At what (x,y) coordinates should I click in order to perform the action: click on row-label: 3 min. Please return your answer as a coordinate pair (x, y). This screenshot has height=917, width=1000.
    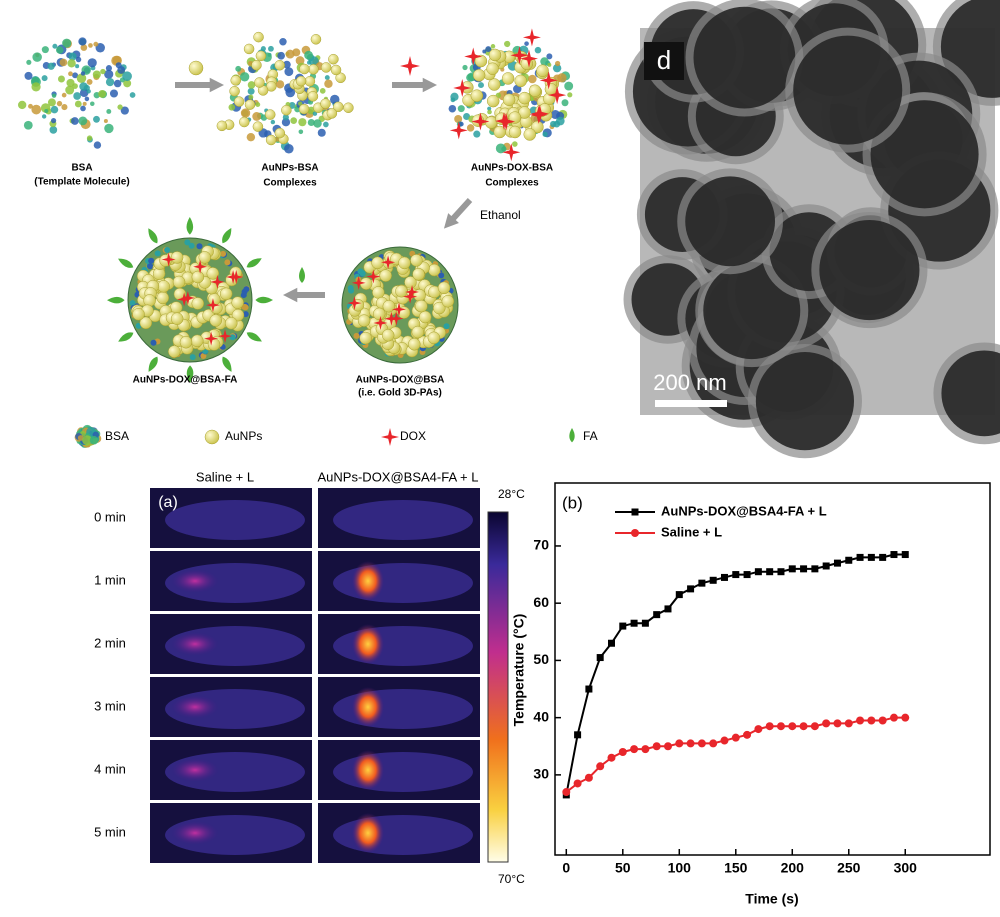
    Looking at the image, I should click on (110, 705).